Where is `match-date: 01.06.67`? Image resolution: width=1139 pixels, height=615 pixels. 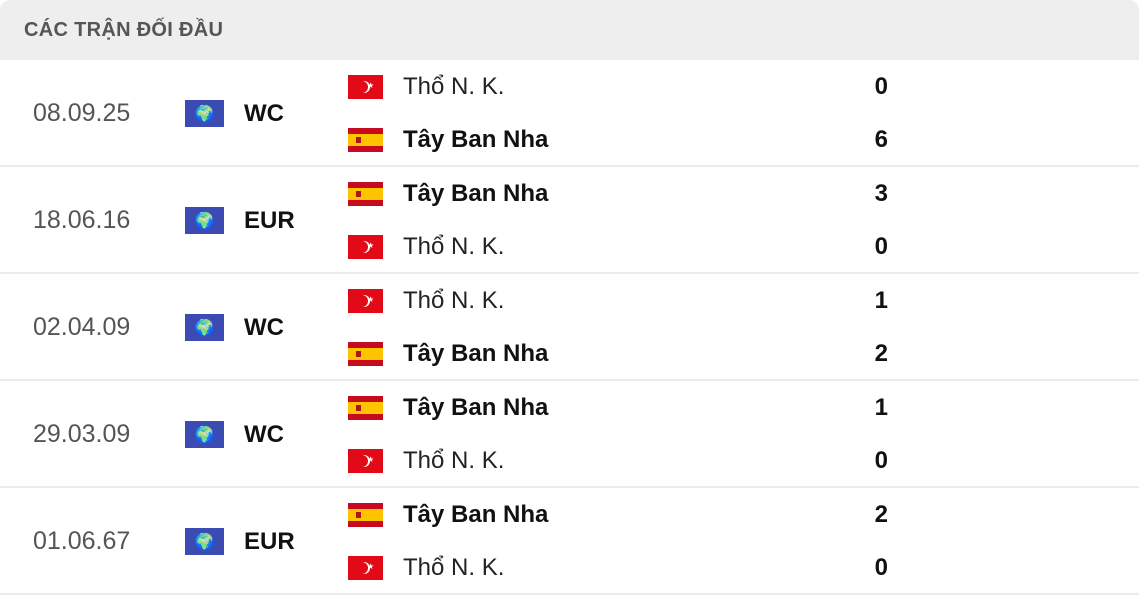 match-date: 01.06.67 is located at coordinates (82, 541).